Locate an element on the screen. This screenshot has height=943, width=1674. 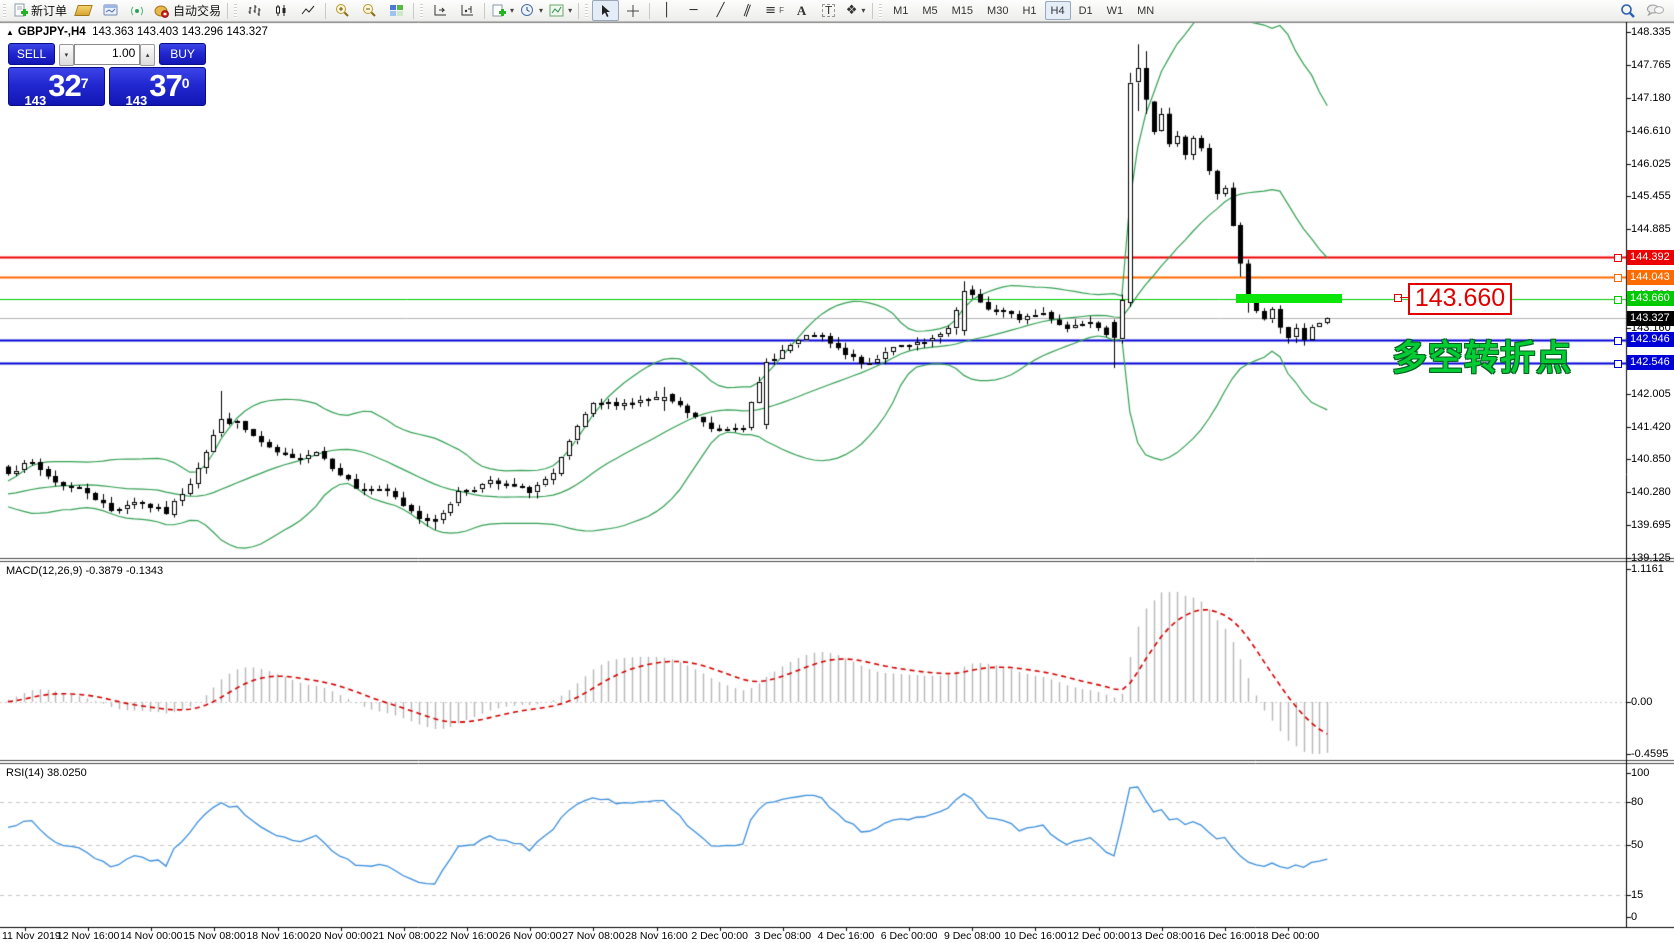
time-axis-label: 18 Dec 00:00 is located at coordinates (1288, 936).